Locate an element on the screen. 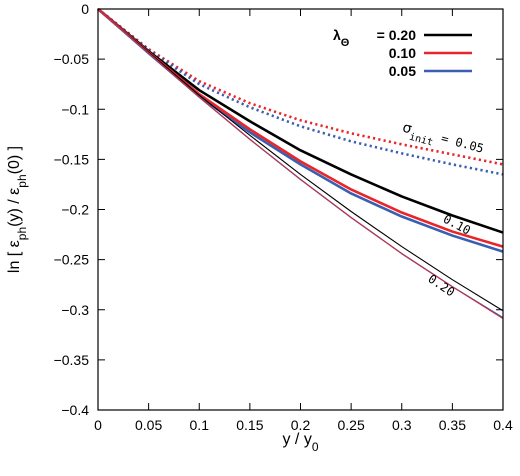 The height and width of the screenshot is (476, 520). x-tick-label: 0.4 is located at coordinates (503, 425).